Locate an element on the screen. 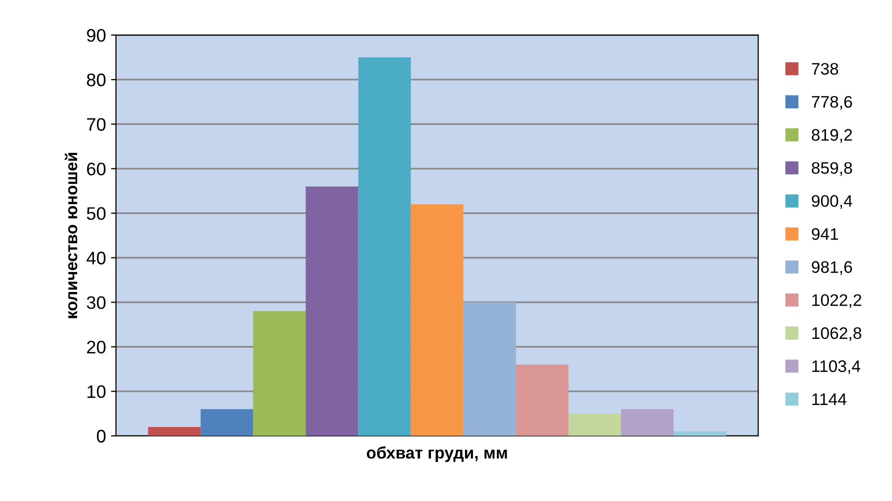  y-tick-label: 0 is located at coordinates (101, 436).